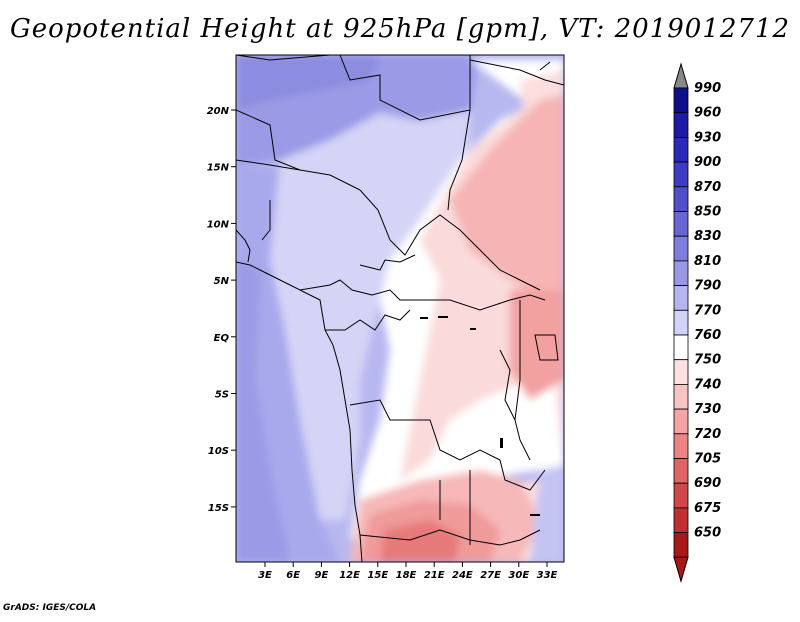 The width and height of the screenshot is (800, 622). I want to click on colorbar-level-label: 870, so click(707, 187).